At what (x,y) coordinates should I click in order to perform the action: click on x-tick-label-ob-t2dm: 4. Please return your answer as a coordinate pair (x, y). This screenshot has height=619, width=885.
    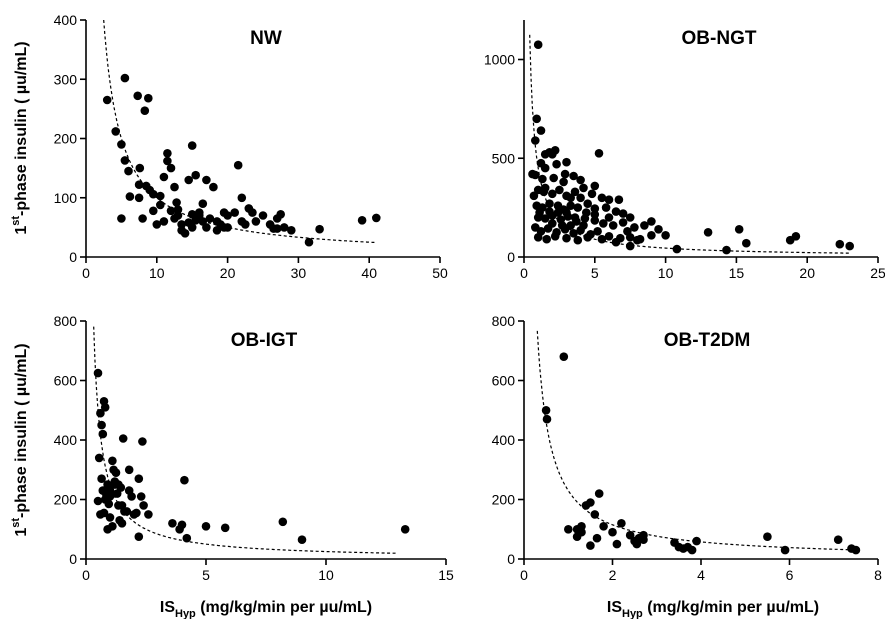
    Looking at the image, I should click on (701, 575).